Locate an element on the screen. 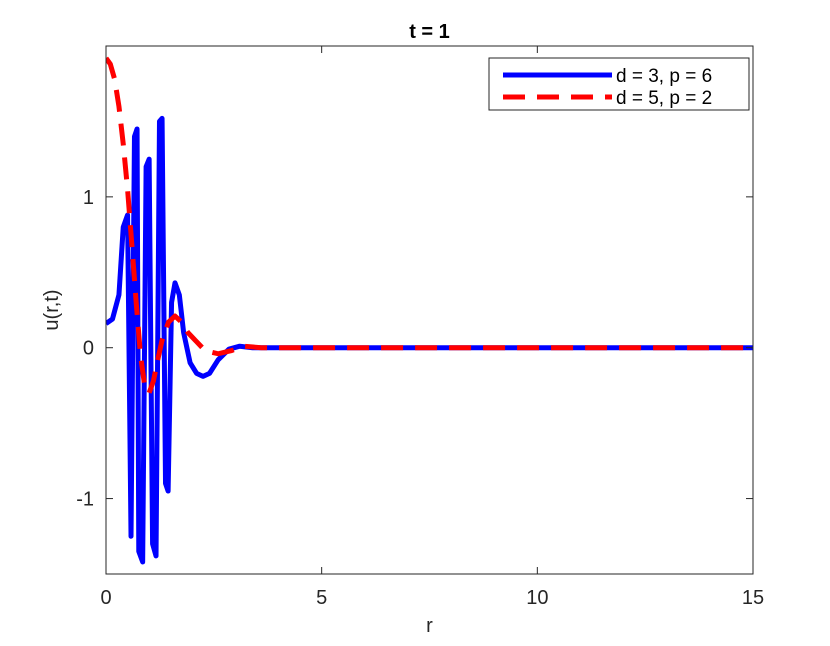 This screenshot has width=830, height=646. x-tick-label: 15 is located at coordinates (753, 598).